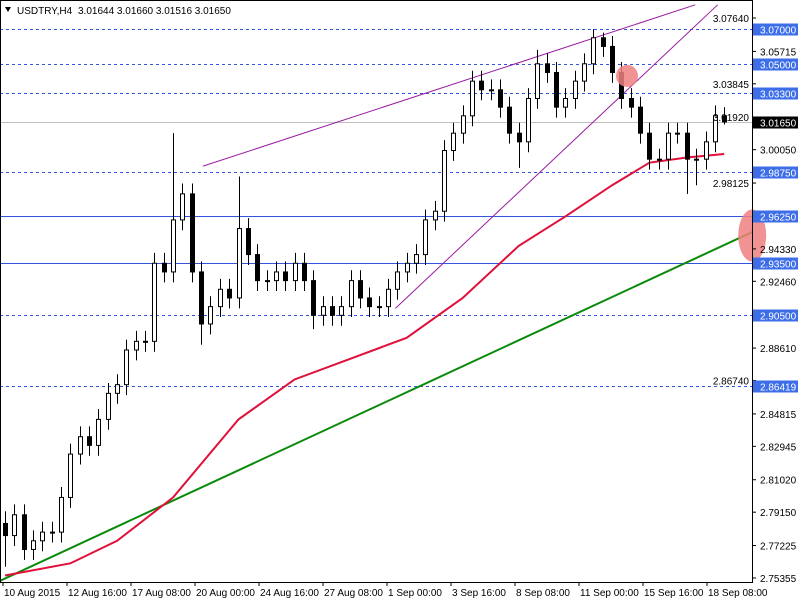  Describe the element at coordinates (738, 593) in the screenshot. I see `x-tick-label: 18 Sep 08:00` at that location.